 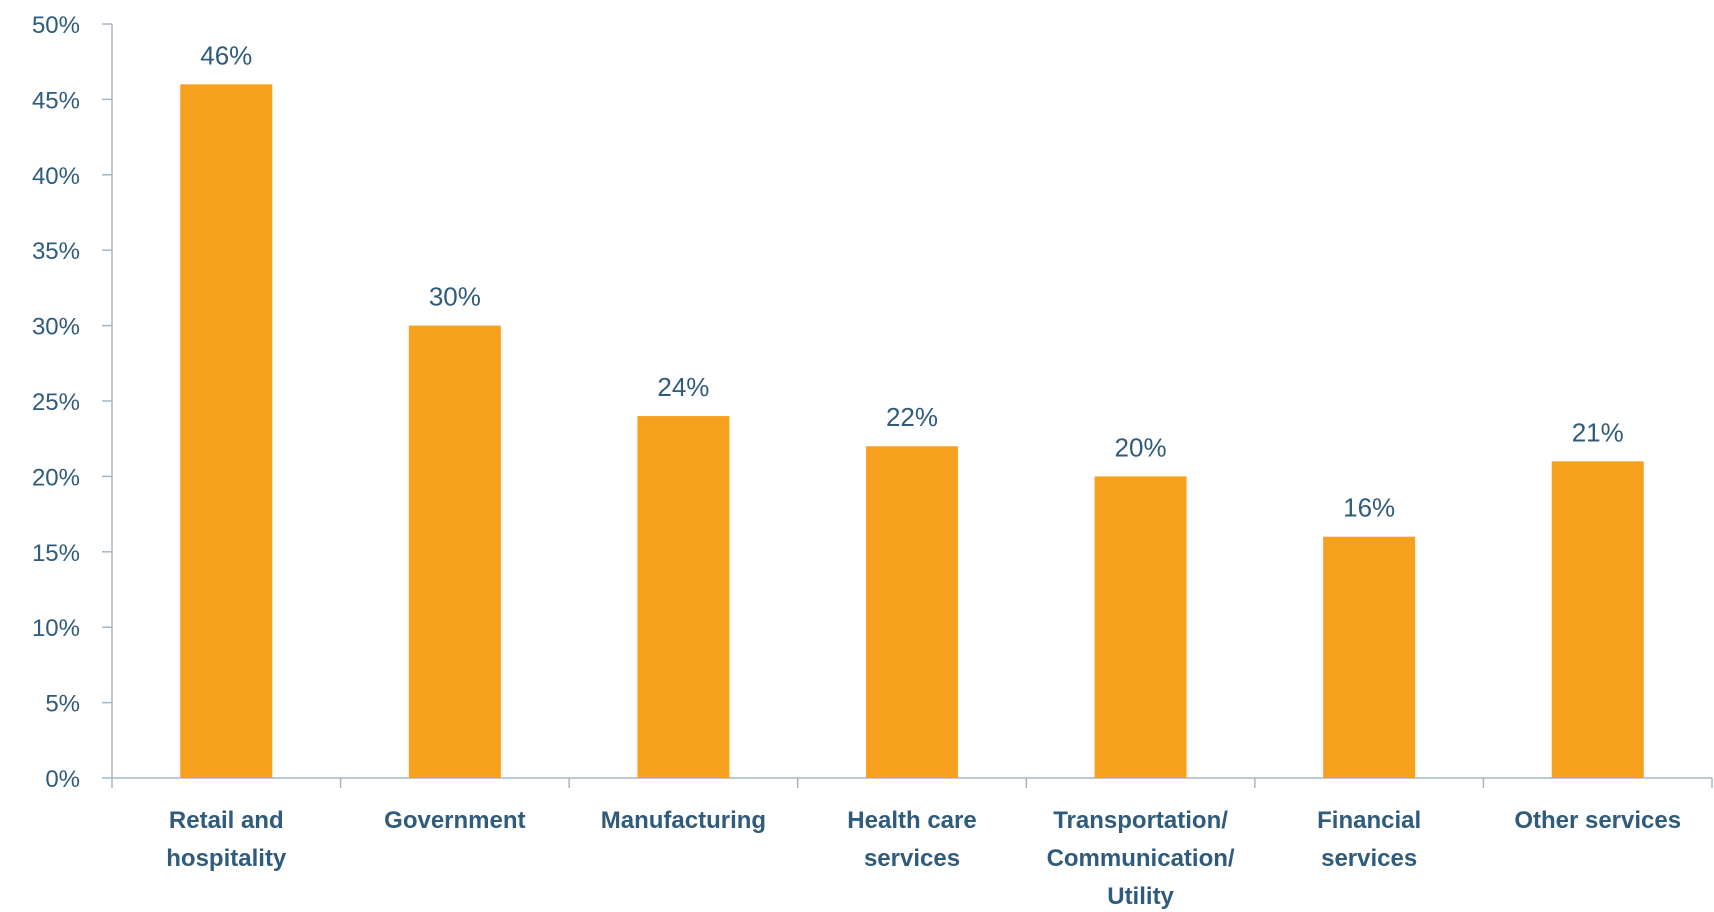 I want to click on data-label: 24%, so click(x=683, y=387).